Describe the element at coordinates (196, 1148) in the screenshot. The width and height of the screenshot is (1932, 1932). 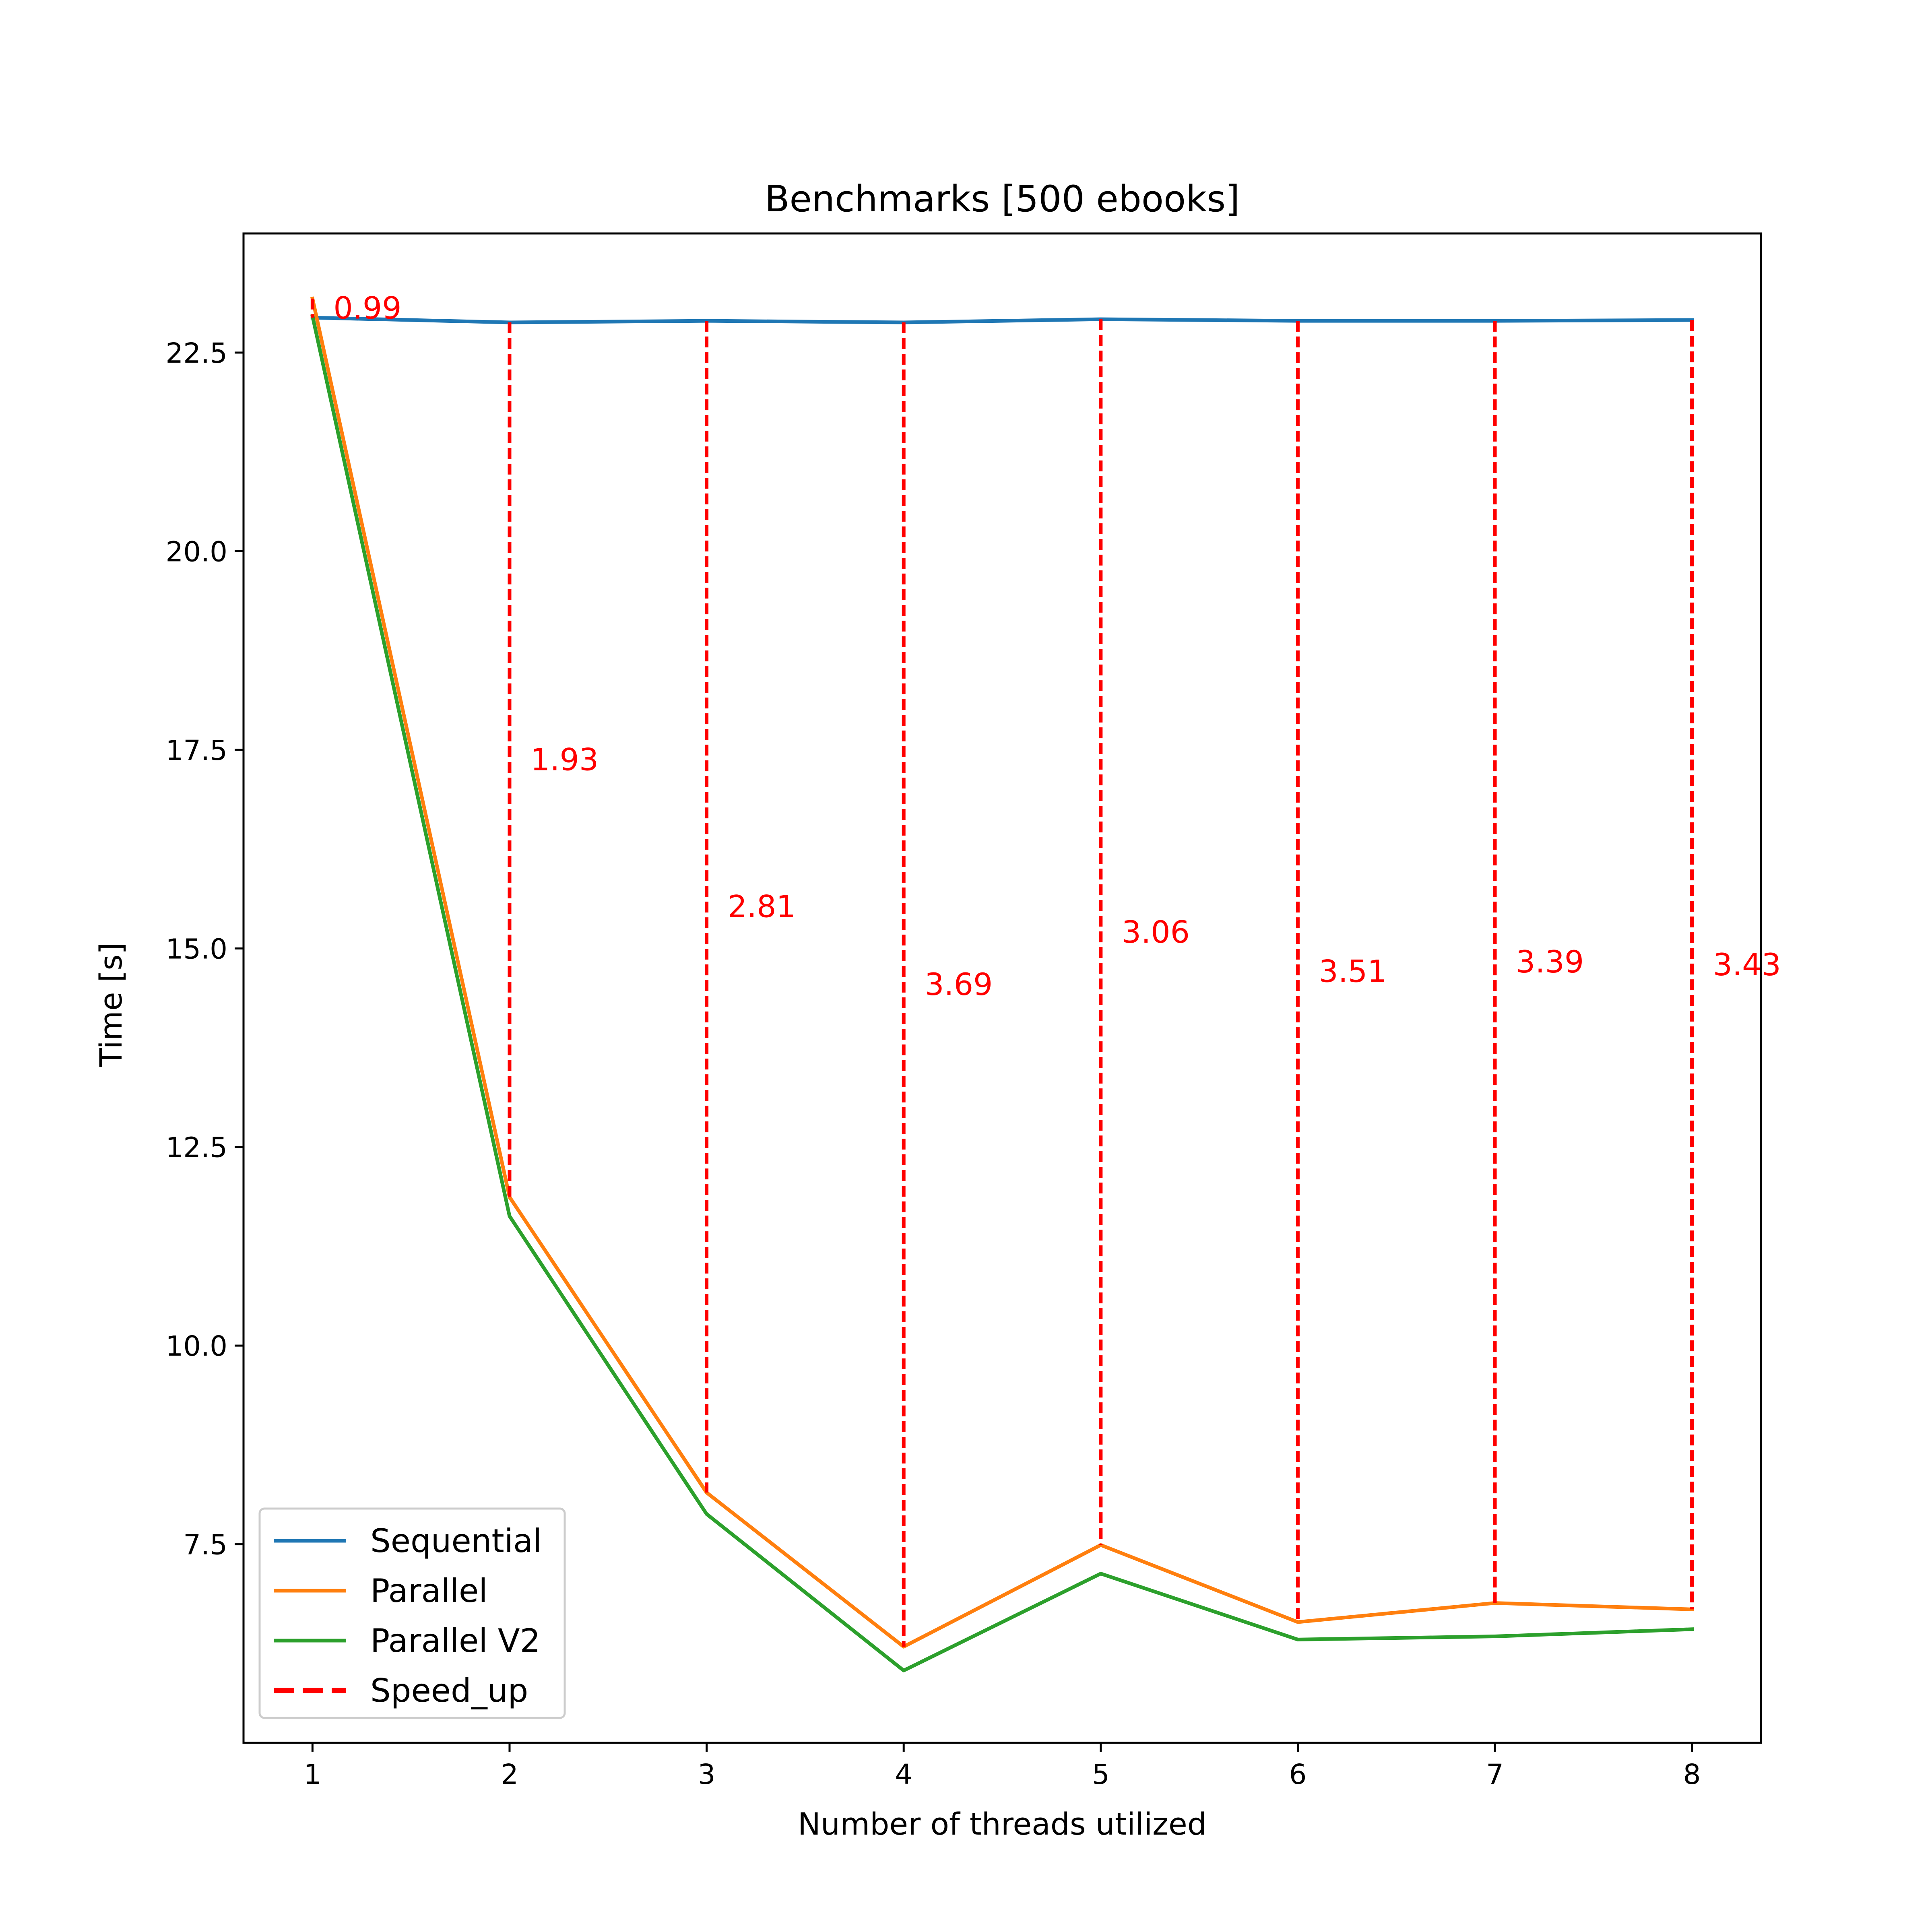
I see `y-tick-label: 12.5` at that location.